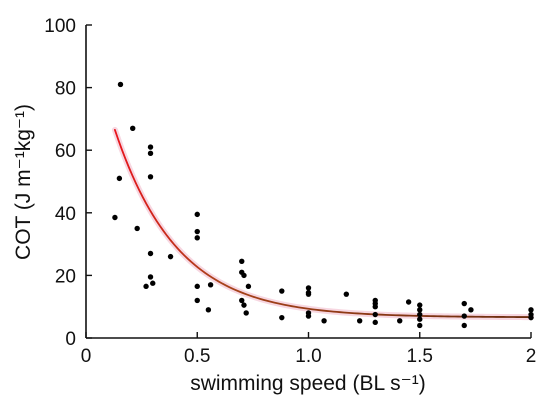 The image size is (550, 402). What do you see at coordinates (68, 183) in the screenshot?
I see `y-ticks: 0 20 40 60 80 100` at bounding box center [68, 183].